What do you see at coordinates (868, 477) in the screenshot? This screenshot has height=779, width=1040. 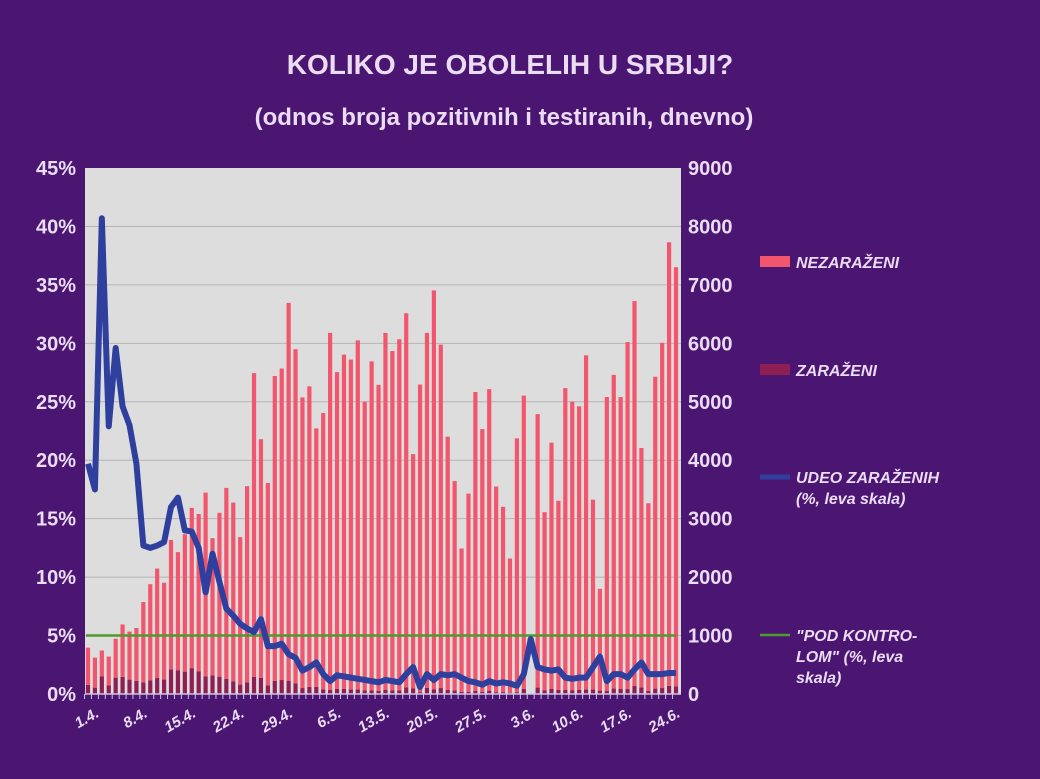 I see `legend-label: UDEO ZARAŽENIH` at bounding box center [868, 477].